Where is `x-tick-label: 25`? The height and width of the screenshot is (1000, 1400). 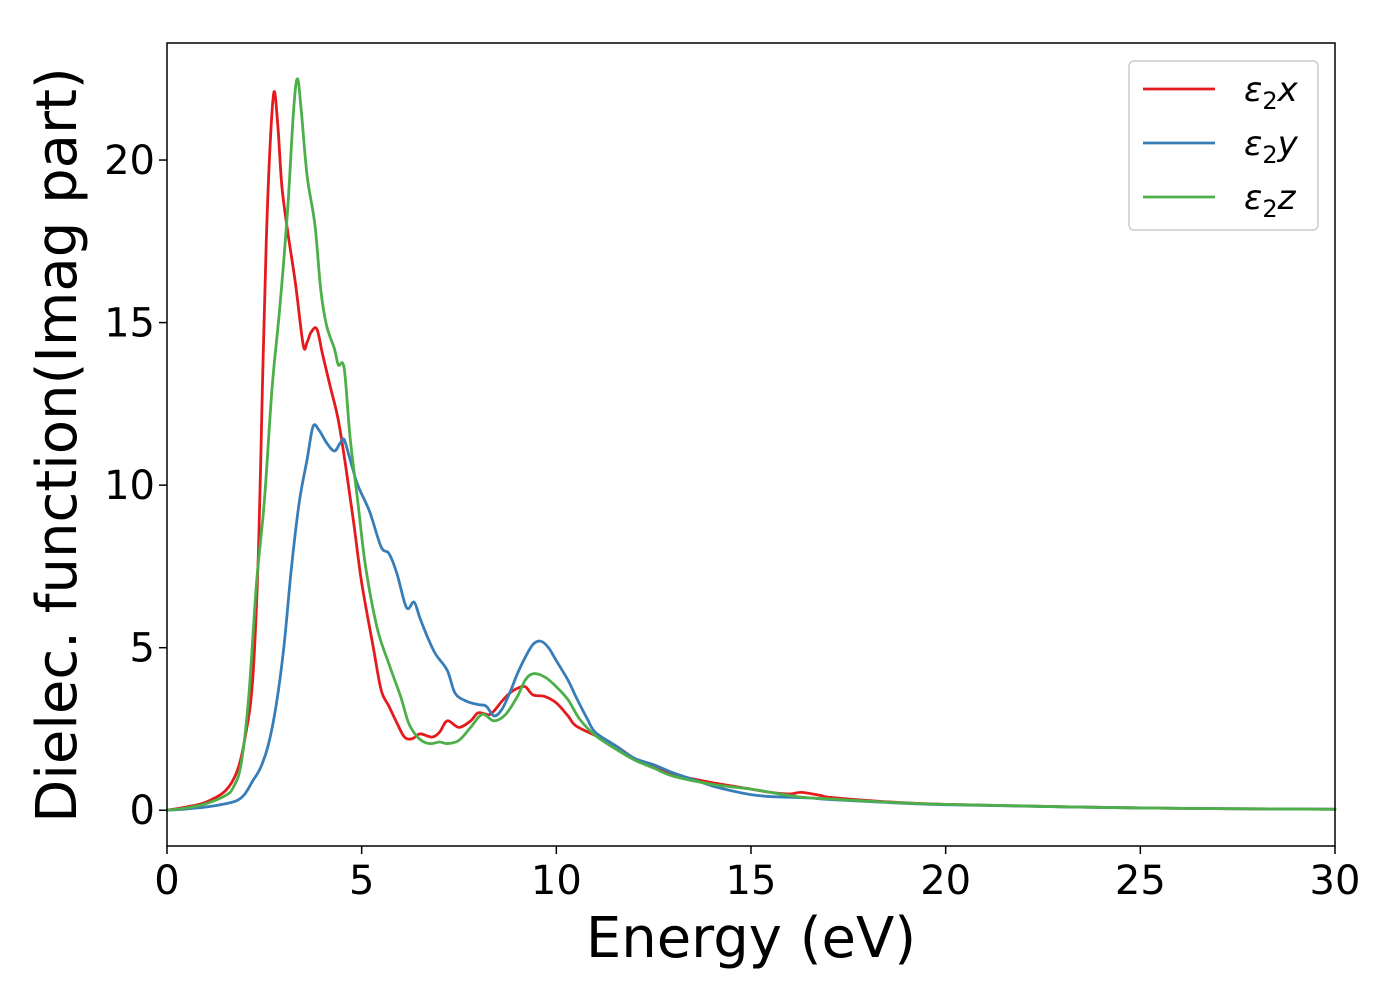
x-tick-label: 25 is located at coordinates (1140, 881).